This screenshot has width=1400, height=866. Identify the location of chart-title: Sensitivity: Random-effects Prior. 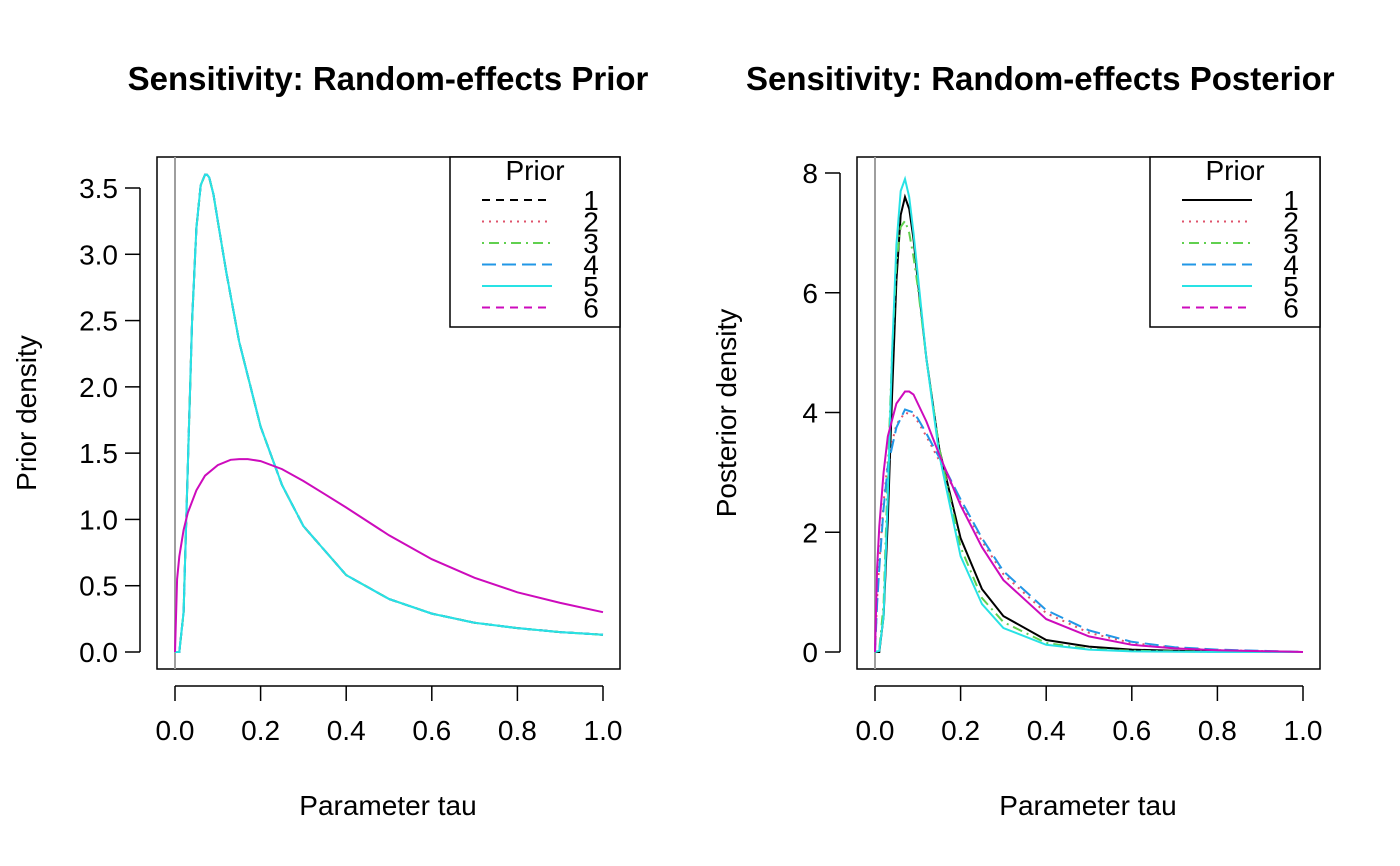
(388, 78).